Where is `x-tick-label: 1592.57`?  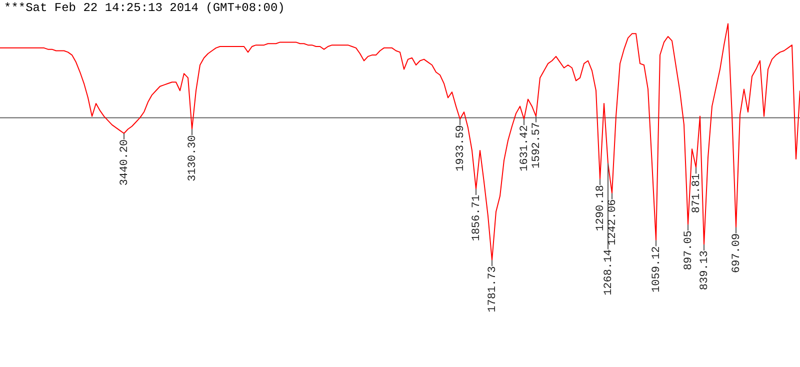 x-tick-label: 1592.57 is located at coordinates (537, 145).